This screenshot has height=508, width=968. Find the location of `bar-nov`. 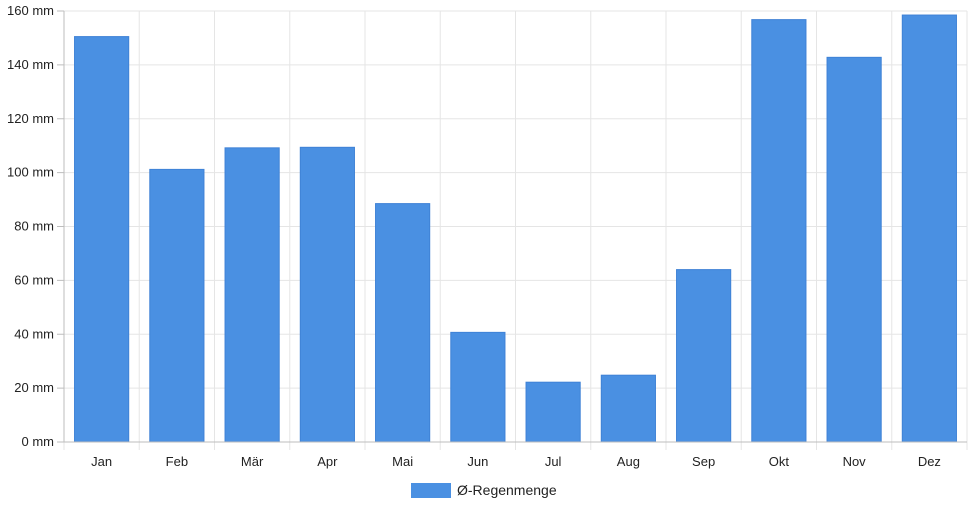

bar-nov is located at coordinates (854, 249).